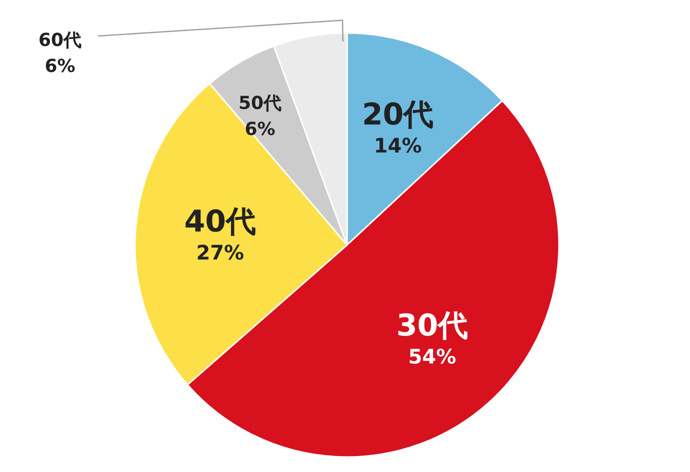 The width and height of the screenshot is (690, 472). What do you see at coordinates (60, 40) in the screenshot?
I see `slice-label: 60代` at bounding box center [60, 40].